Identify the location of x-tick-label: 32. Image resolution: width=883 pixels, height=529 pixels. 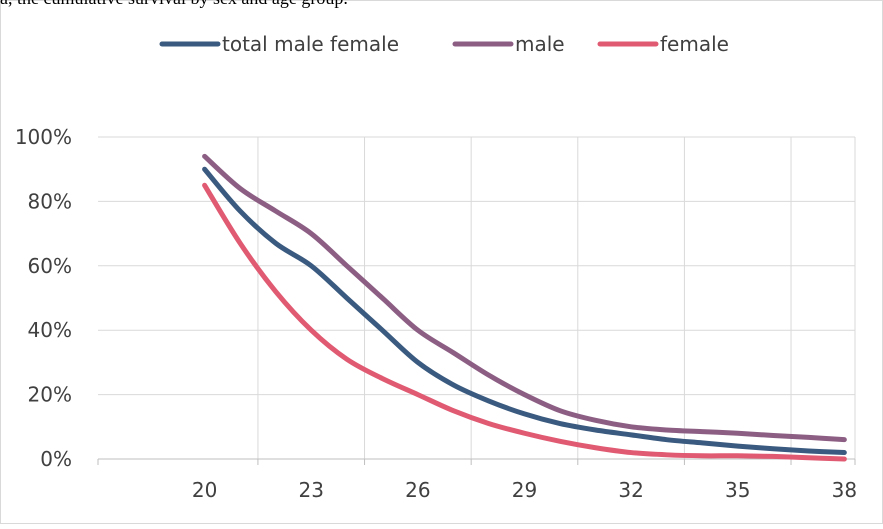
(630, 490).